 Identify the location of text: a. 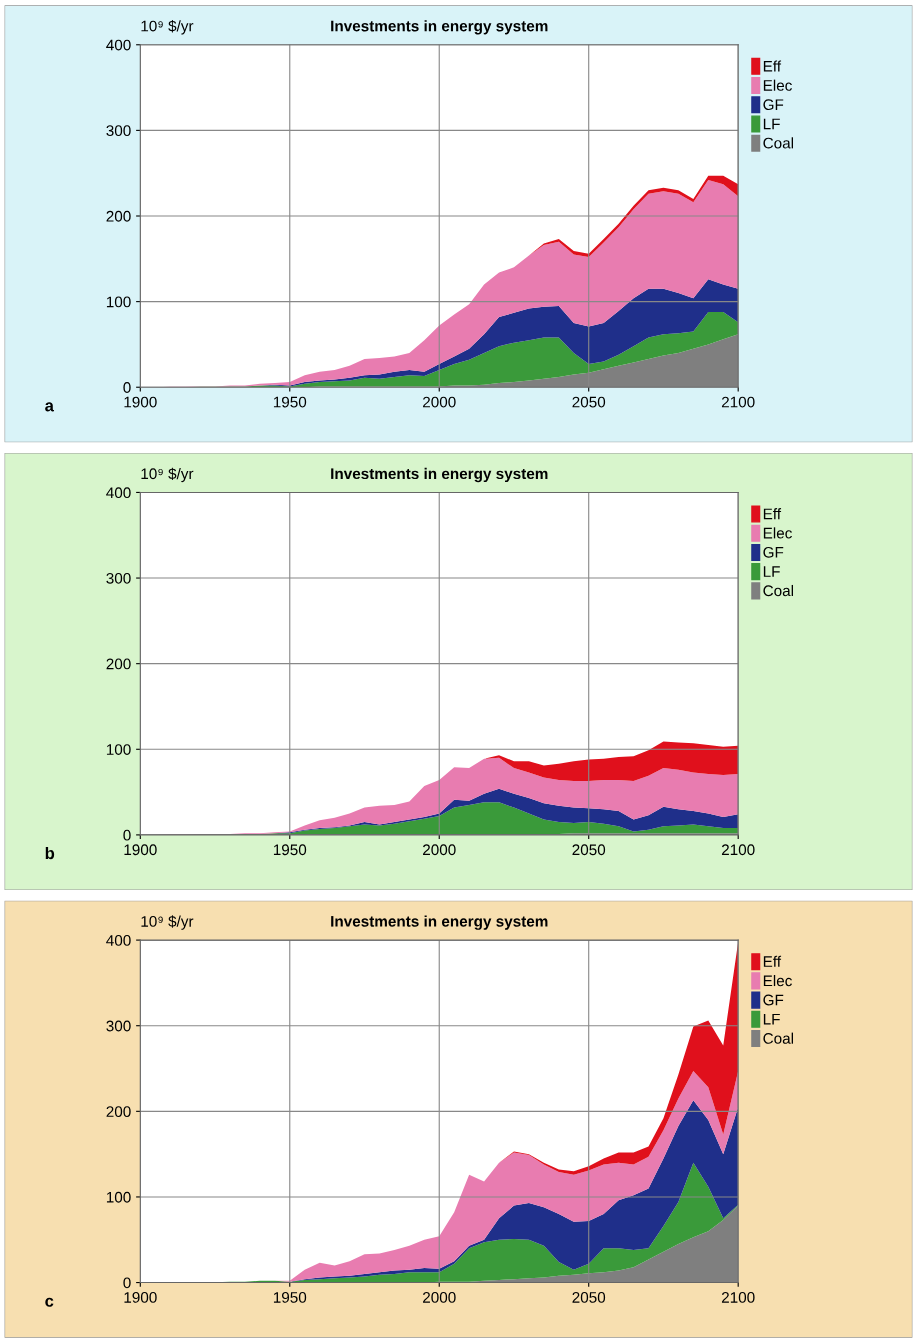
(50, 407).